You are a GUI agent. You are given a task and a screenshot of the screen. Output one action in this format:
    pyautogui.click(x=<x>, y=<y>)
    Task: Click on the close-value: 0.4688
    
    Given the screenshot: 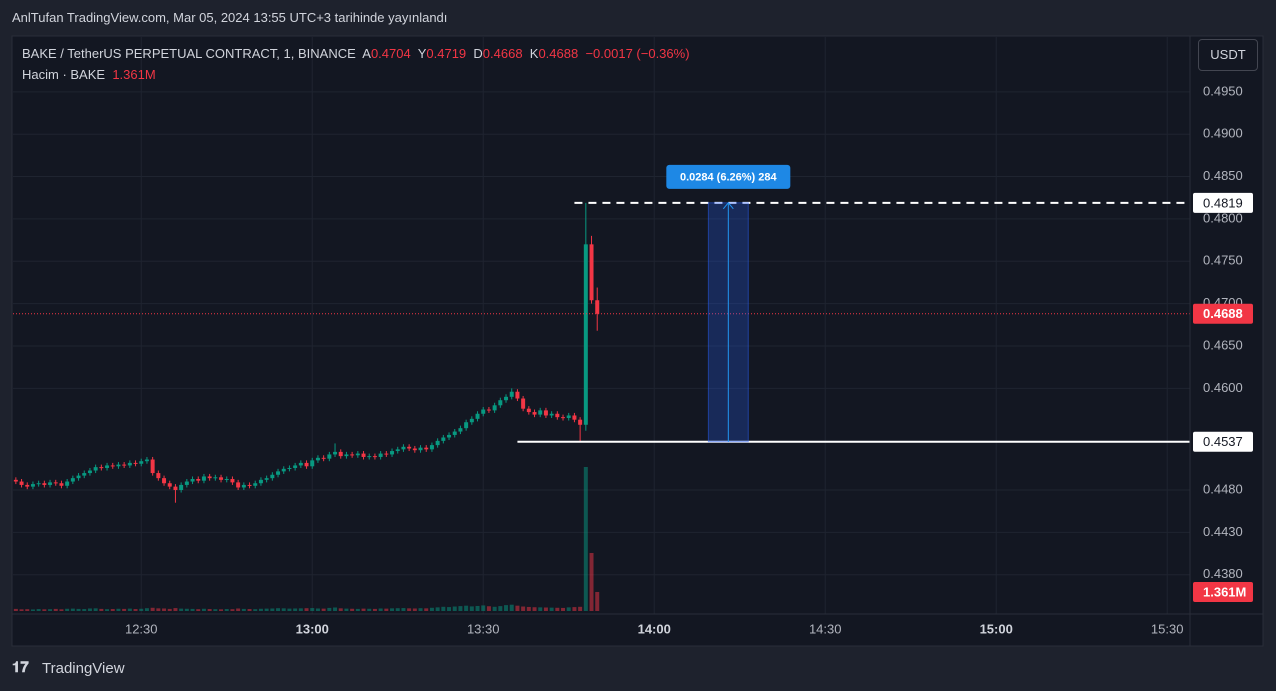 What is the action you would take?
    pyautogui.click(x=558, y=53)
    